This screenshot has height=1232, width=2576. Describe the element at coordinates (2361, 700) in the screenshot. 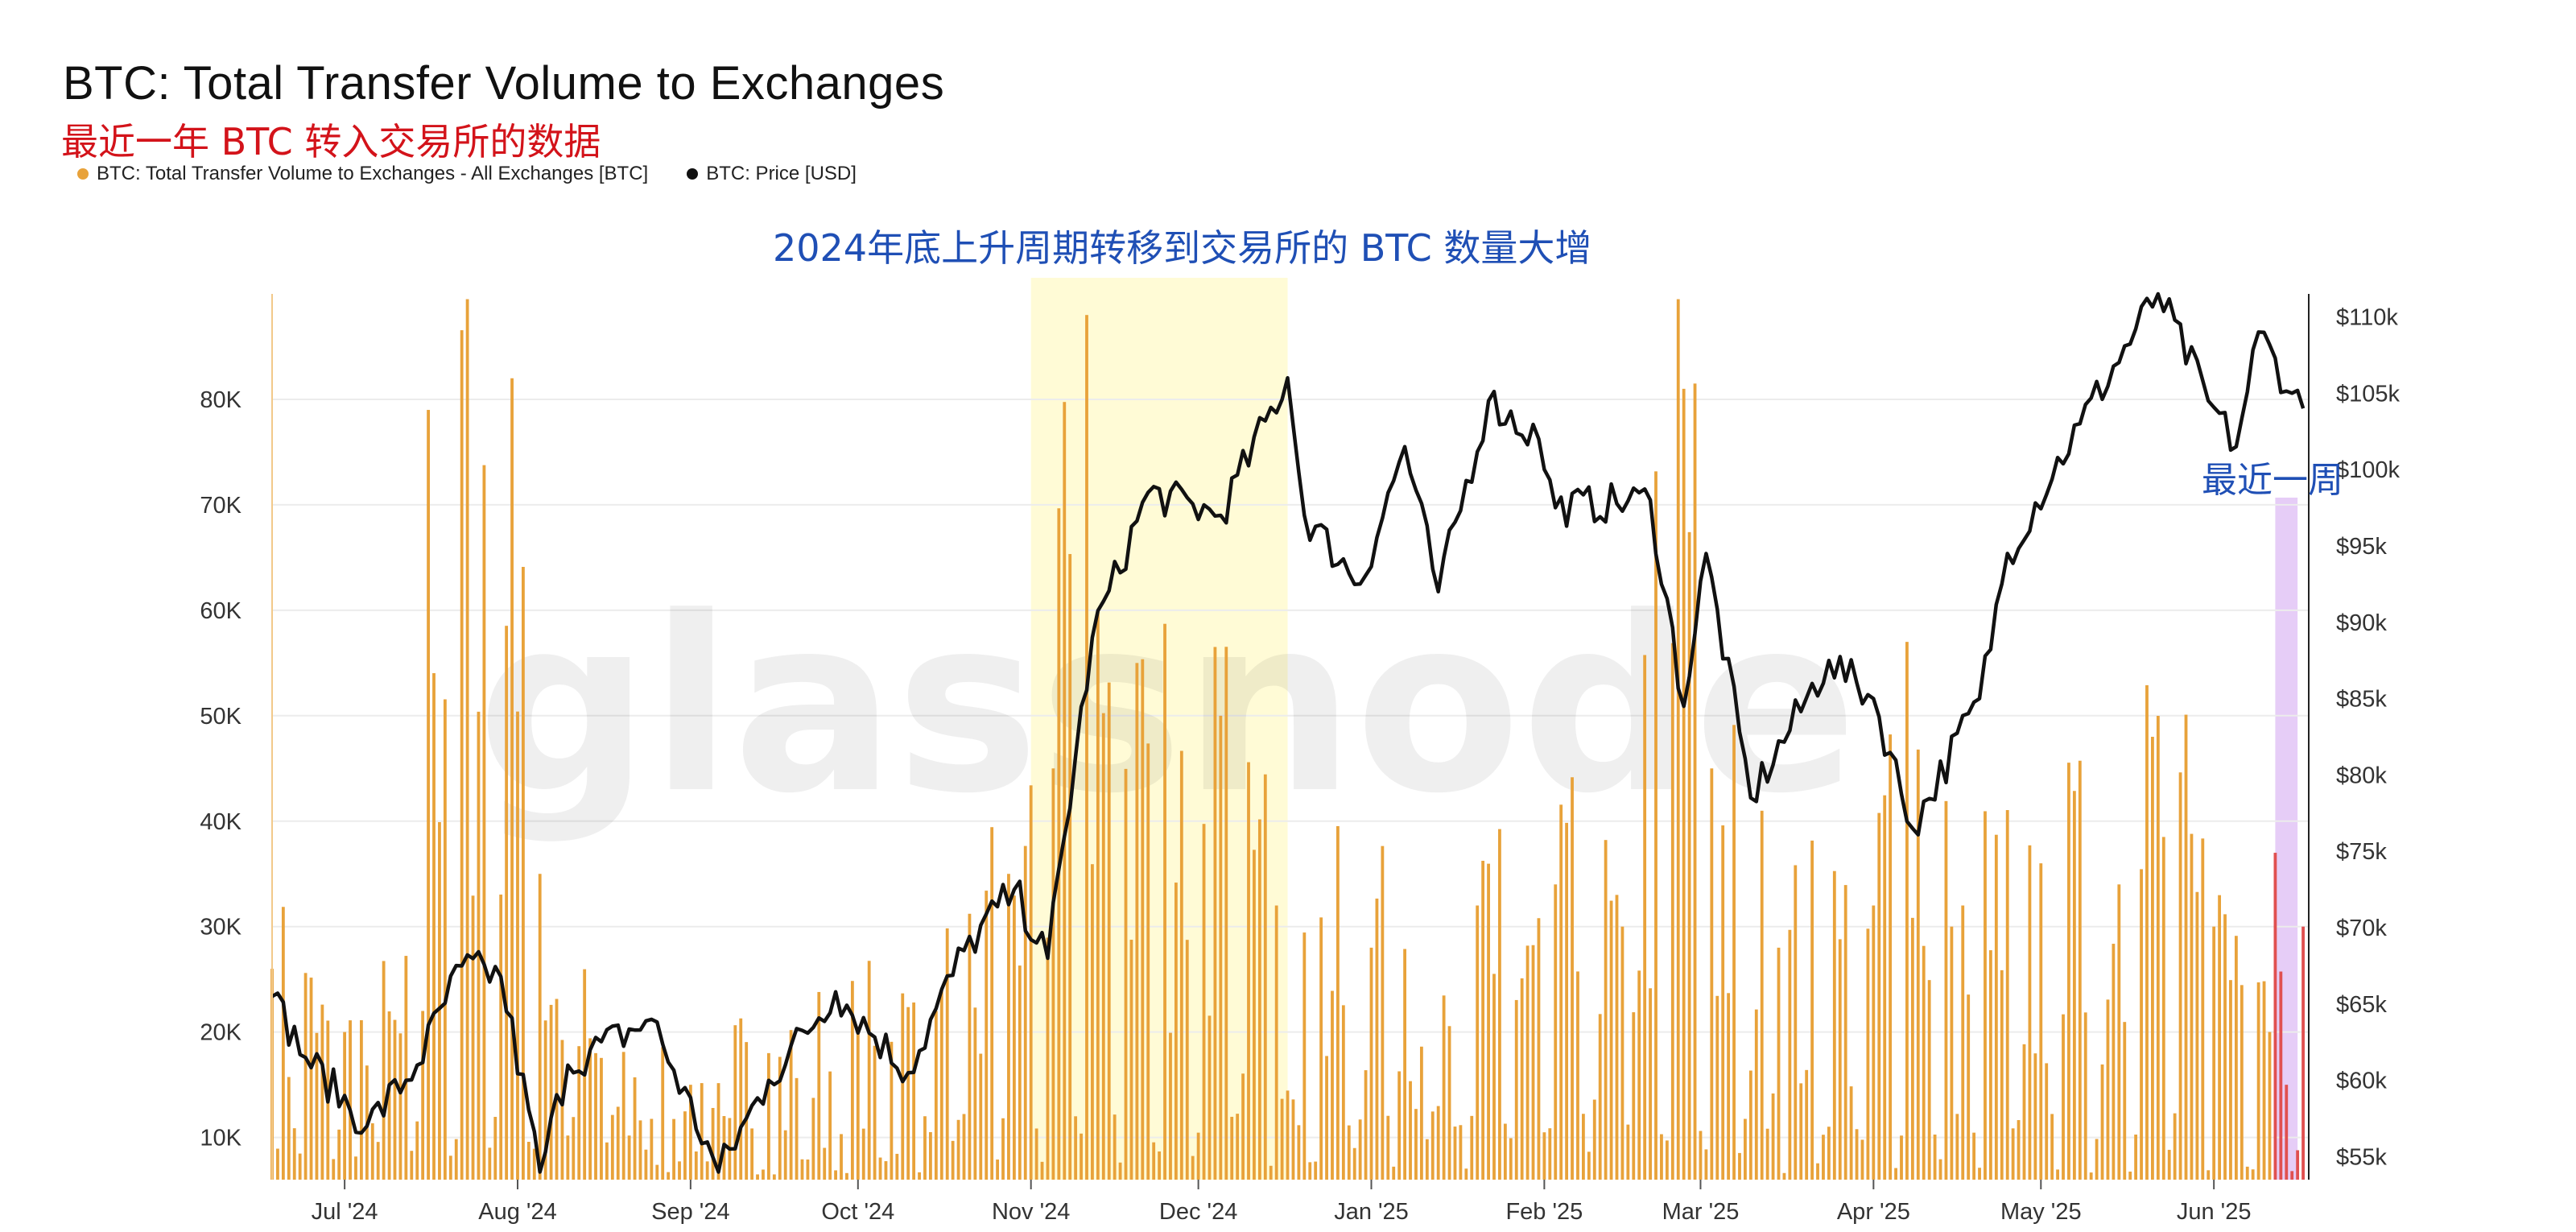

I see `y-right-tick-label: $85k` at that location.